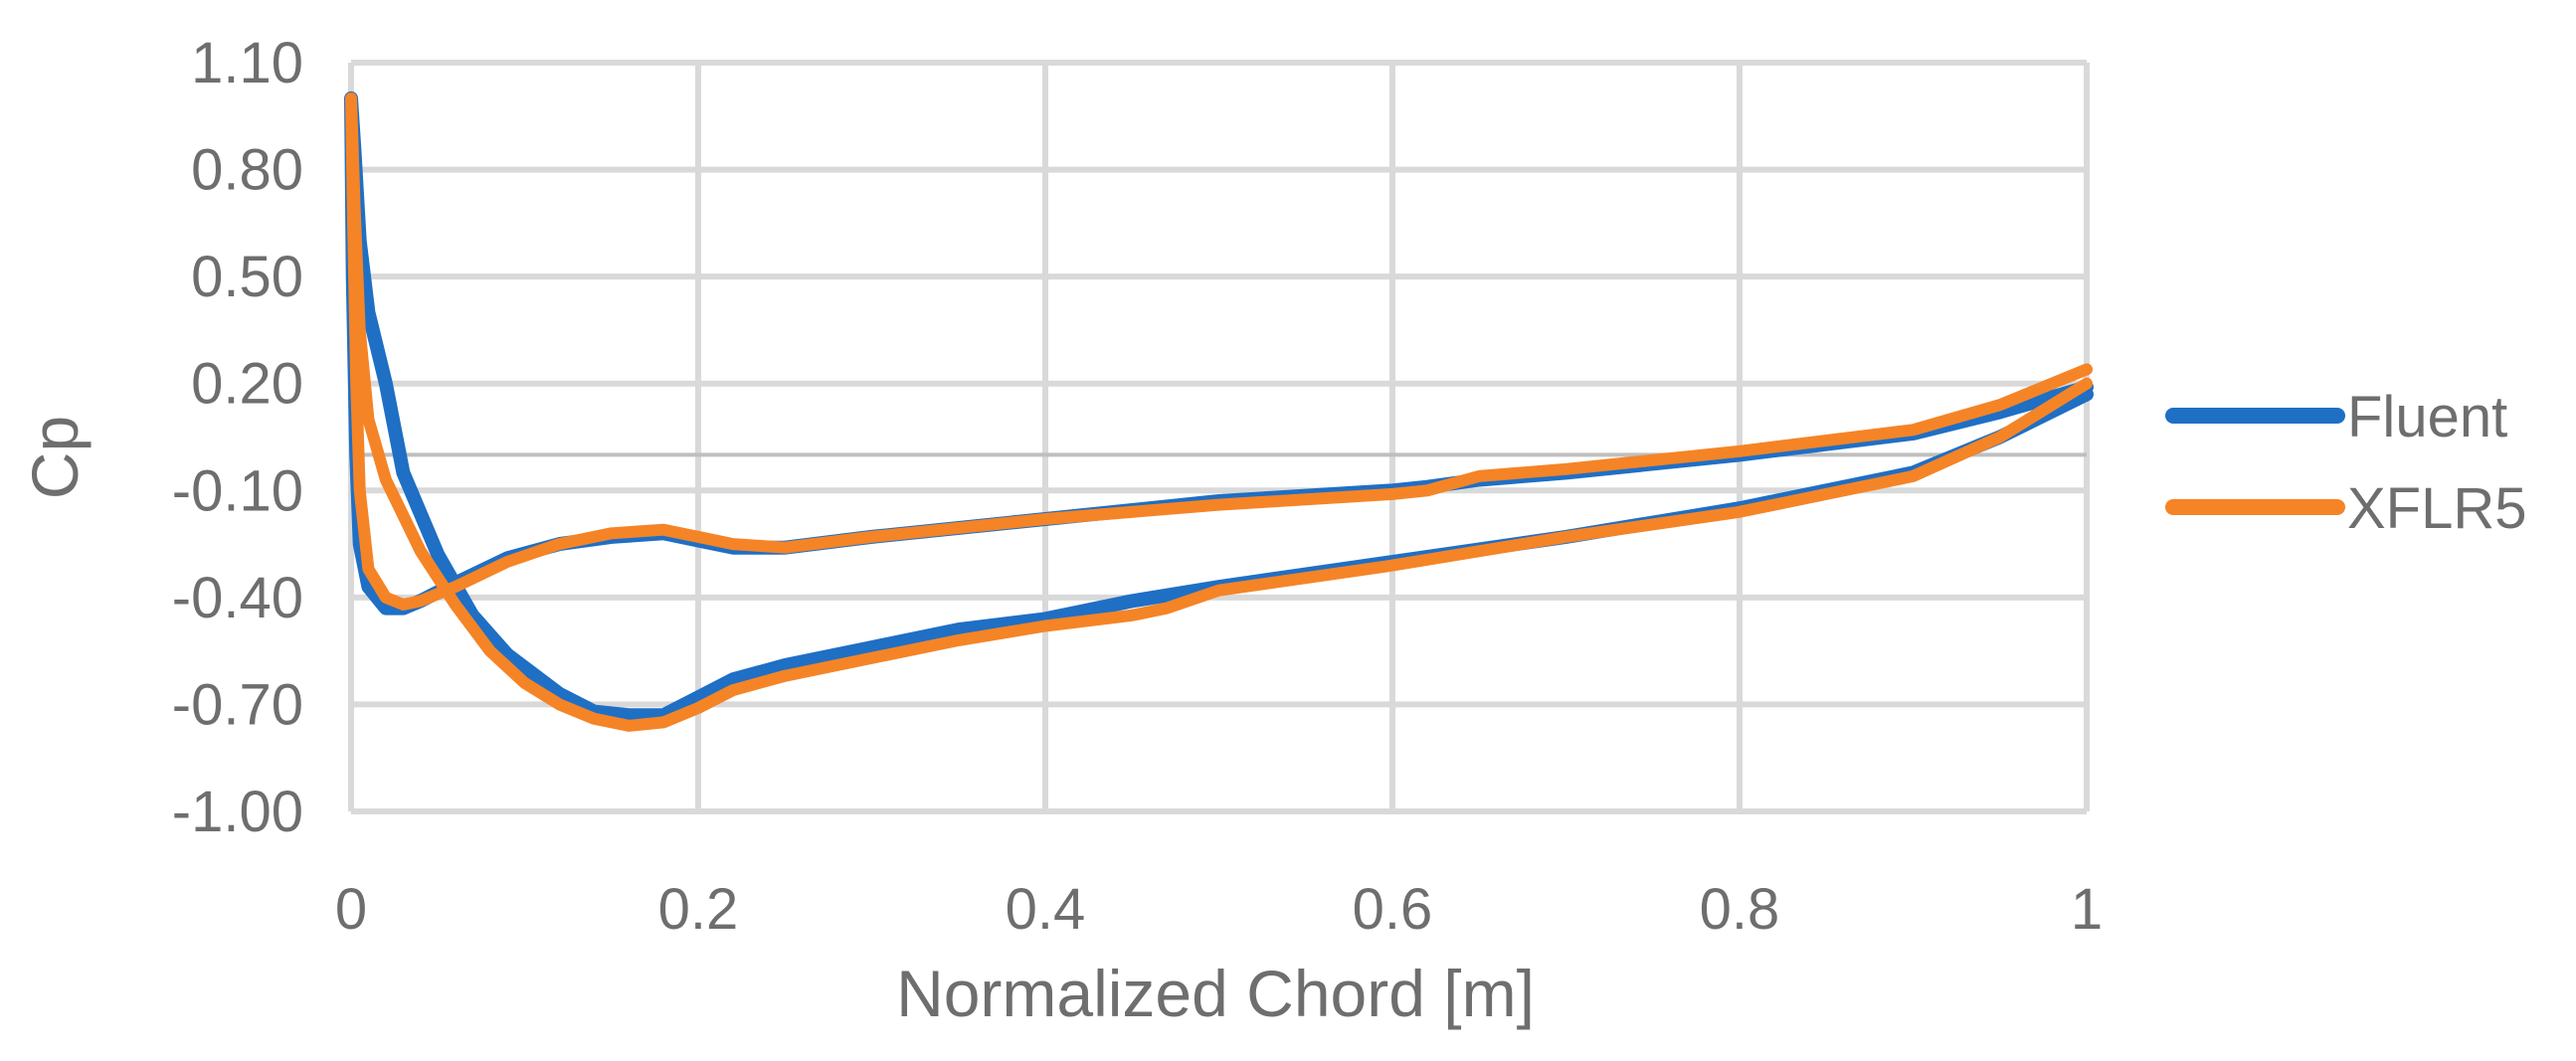 Image resolution: width=2576 pixels, height=1061 pixels. Describe the element at coordinates (247, 384) in the screenshot. I see `y-tick-label-3: 0.20` at that location.